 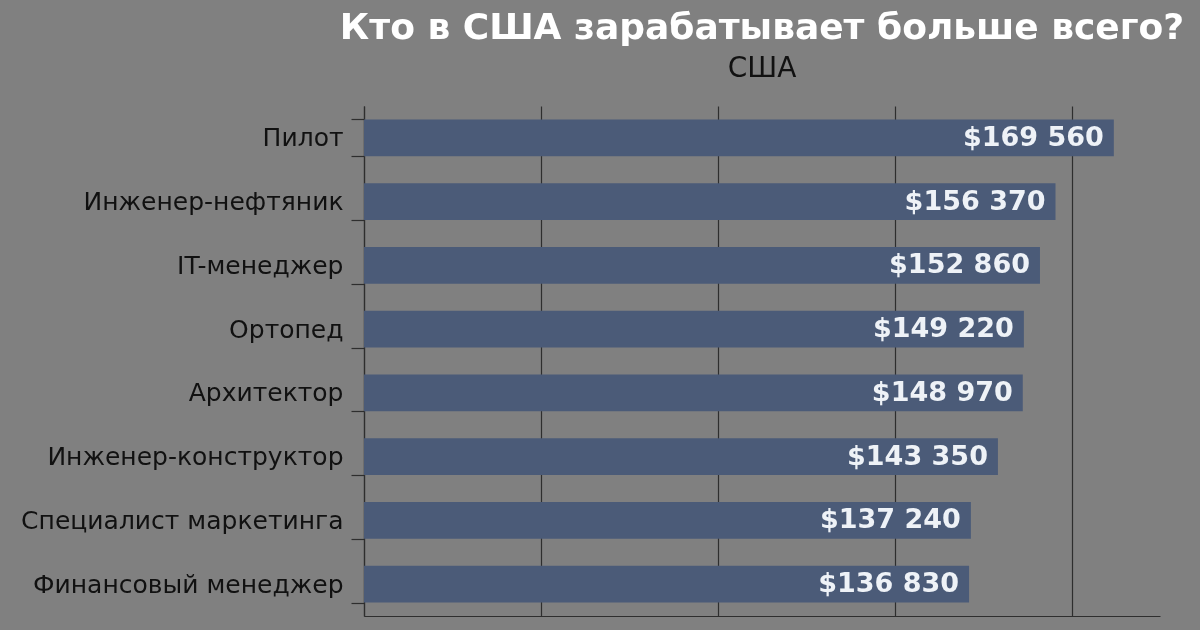 I want to click on y-tick-label: IT-менеджер, so click(x=260, y=265).